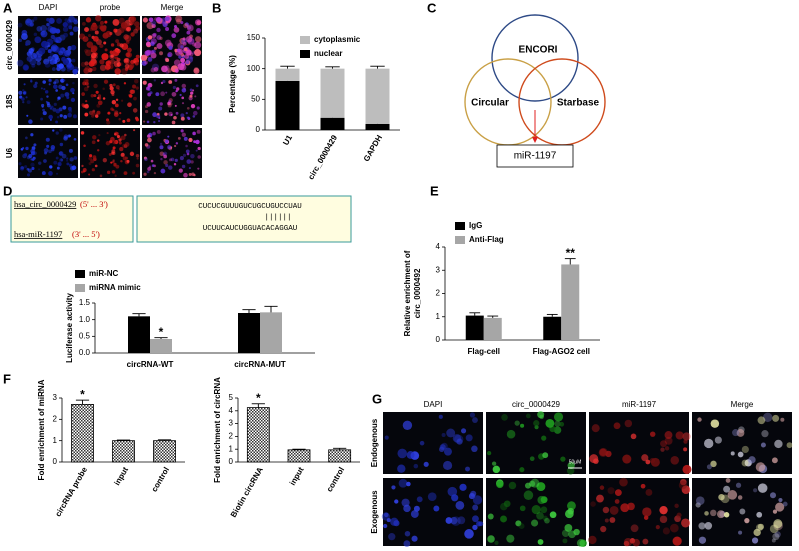 The image size is (799, 551). Describe the element at coordinates (55, 418) in the screenshot. I see `y-tick-label: 2` at that location.